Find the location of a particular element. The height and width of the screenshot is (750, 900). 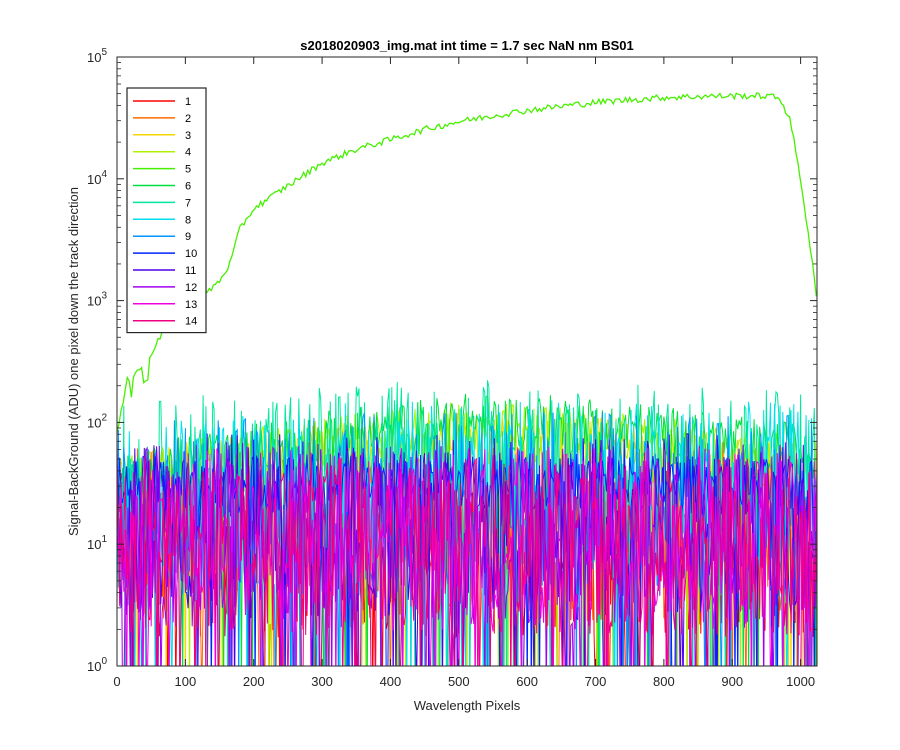

legend-item: 4 is located at coordinates (162, 153).